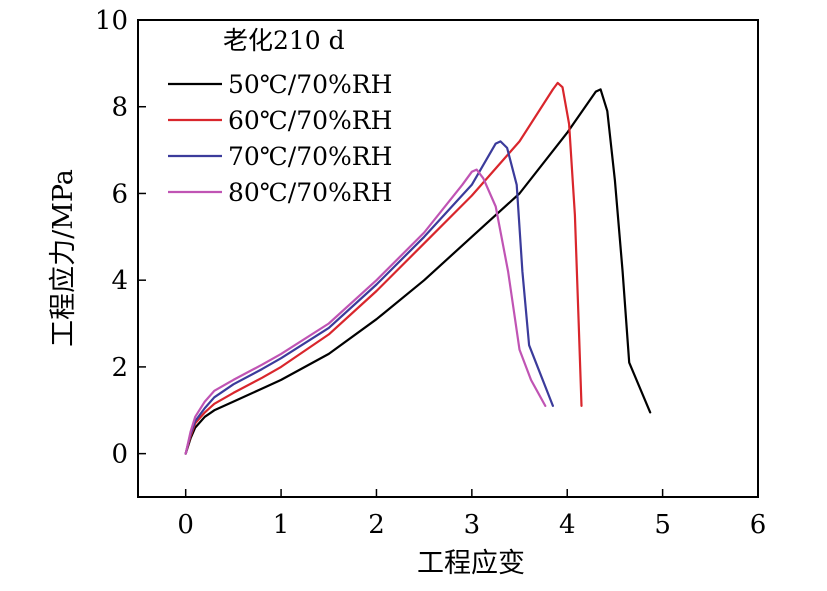 This screenshot has width=827, height=591. Describe the element at coordinates (472, 525) in the screenshot. I see `x-tick-label: 3` at that location.